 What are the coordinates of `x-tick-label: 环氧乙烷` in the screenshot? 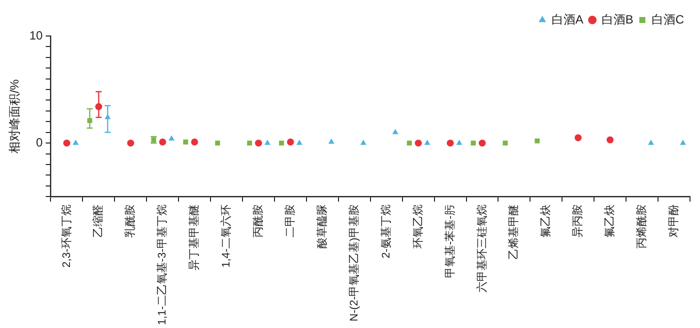 It's located at (417, 226).